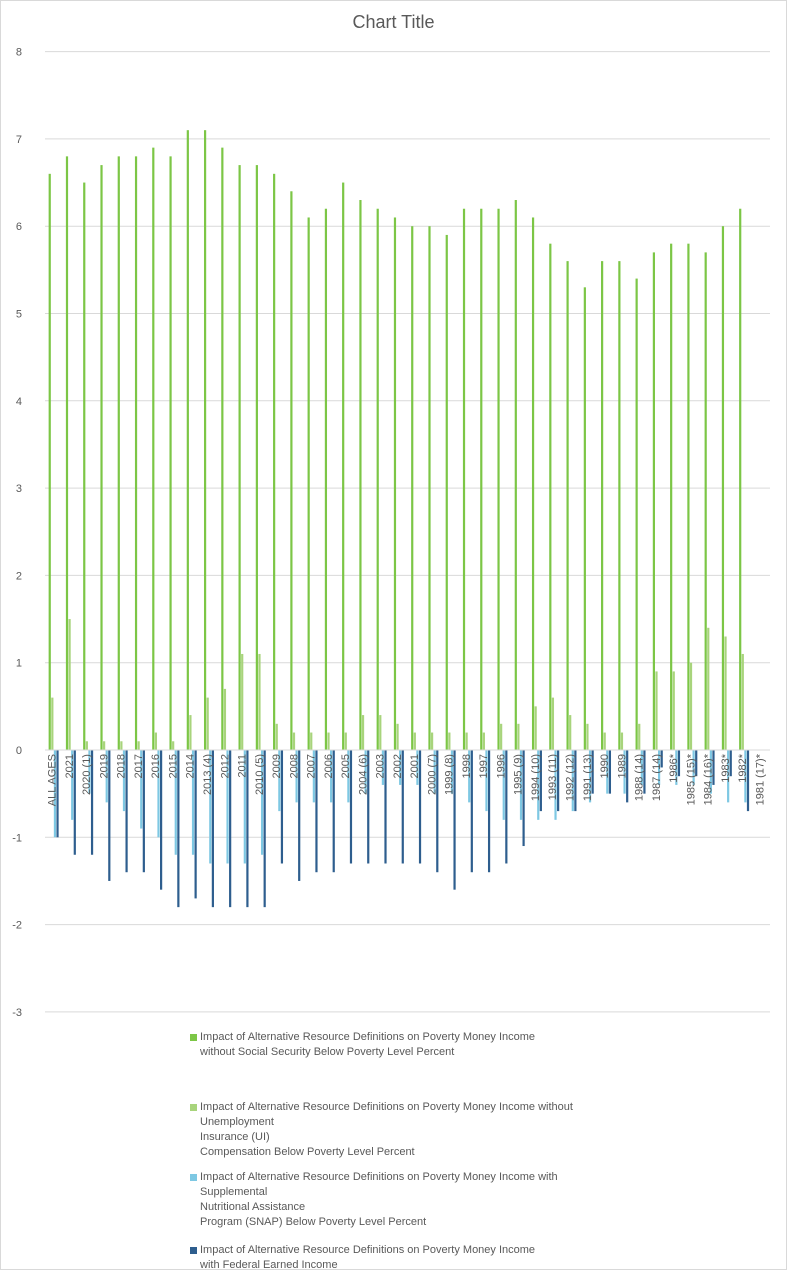  I want to click on x-tick-label: 1995 (9), so click(519, 774).